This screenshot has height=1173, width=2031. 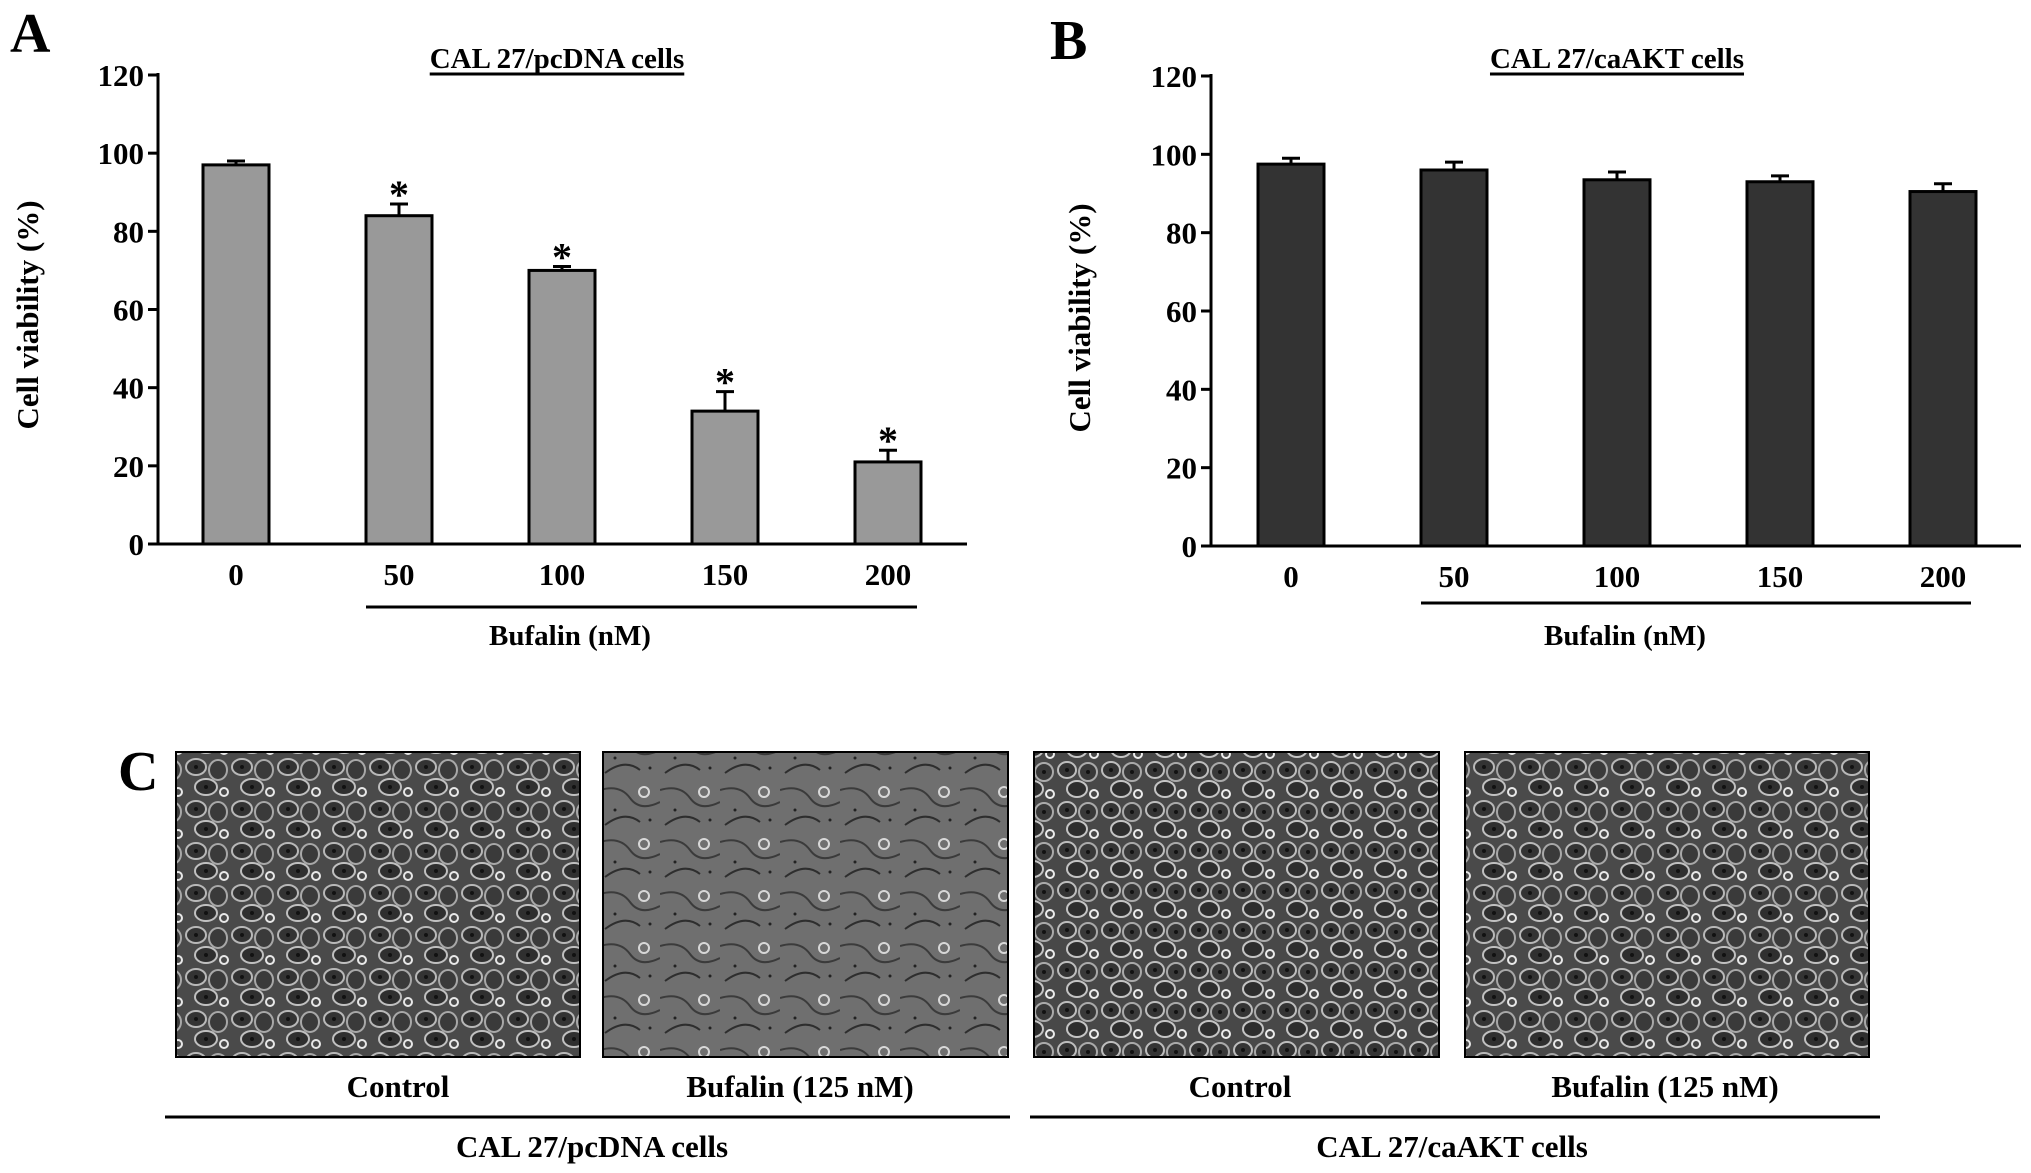 What do you see at coordinates (1181, 311) in the screenshot?
I see `chart-b-y-tick-label: 60` at bounding box center [1181, 311].